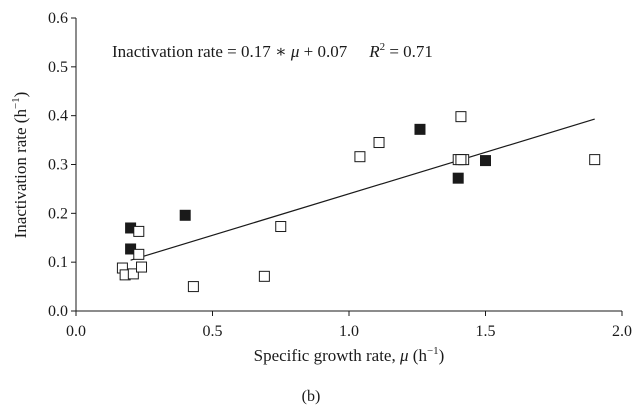 Image resolution: width=635 pixels, height=411 pixels. I want to click on y-tick-label: 0.4, so click(58, 116).